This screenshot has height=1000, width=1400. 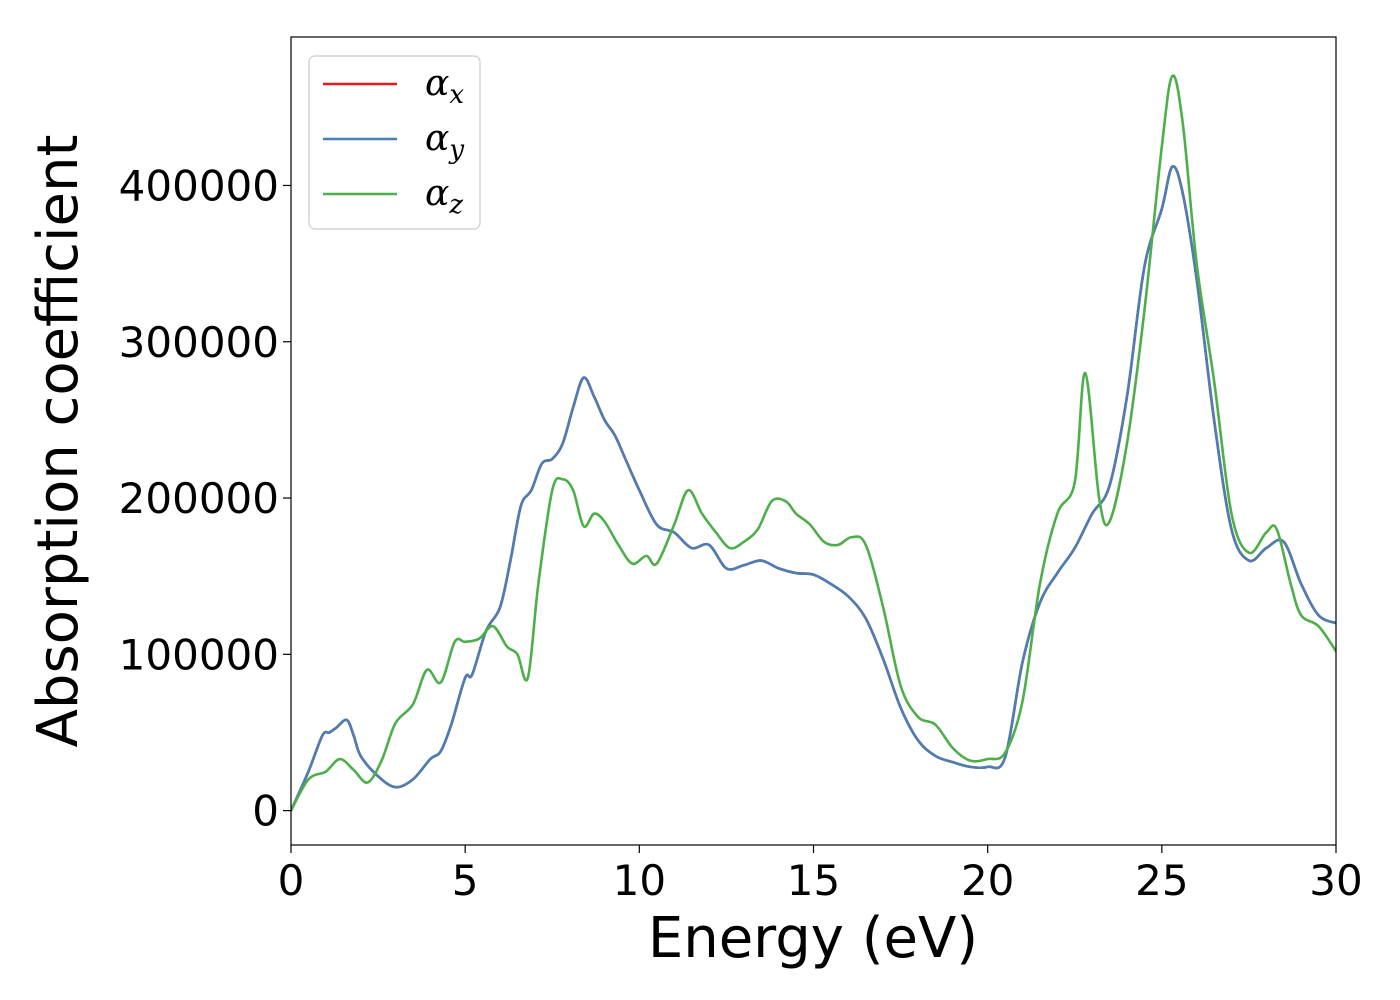 I want to click on y-tick-label: 0, so click(x=265, y=811).